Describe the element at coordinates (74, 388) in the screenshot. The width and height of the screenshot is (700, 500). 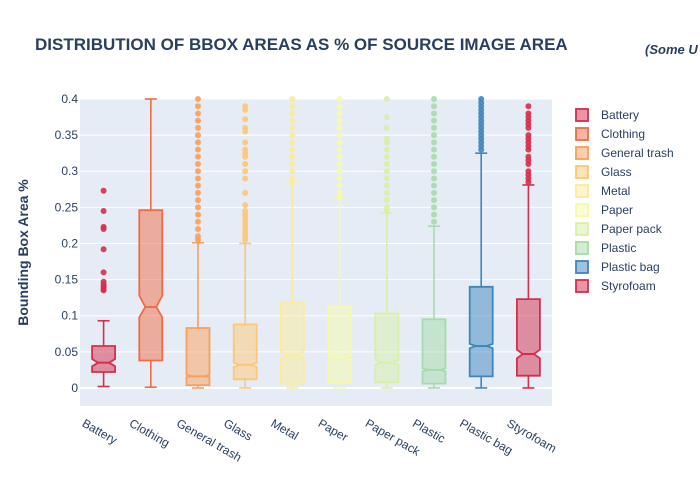
I see `y-tick-label: 0` at that location.